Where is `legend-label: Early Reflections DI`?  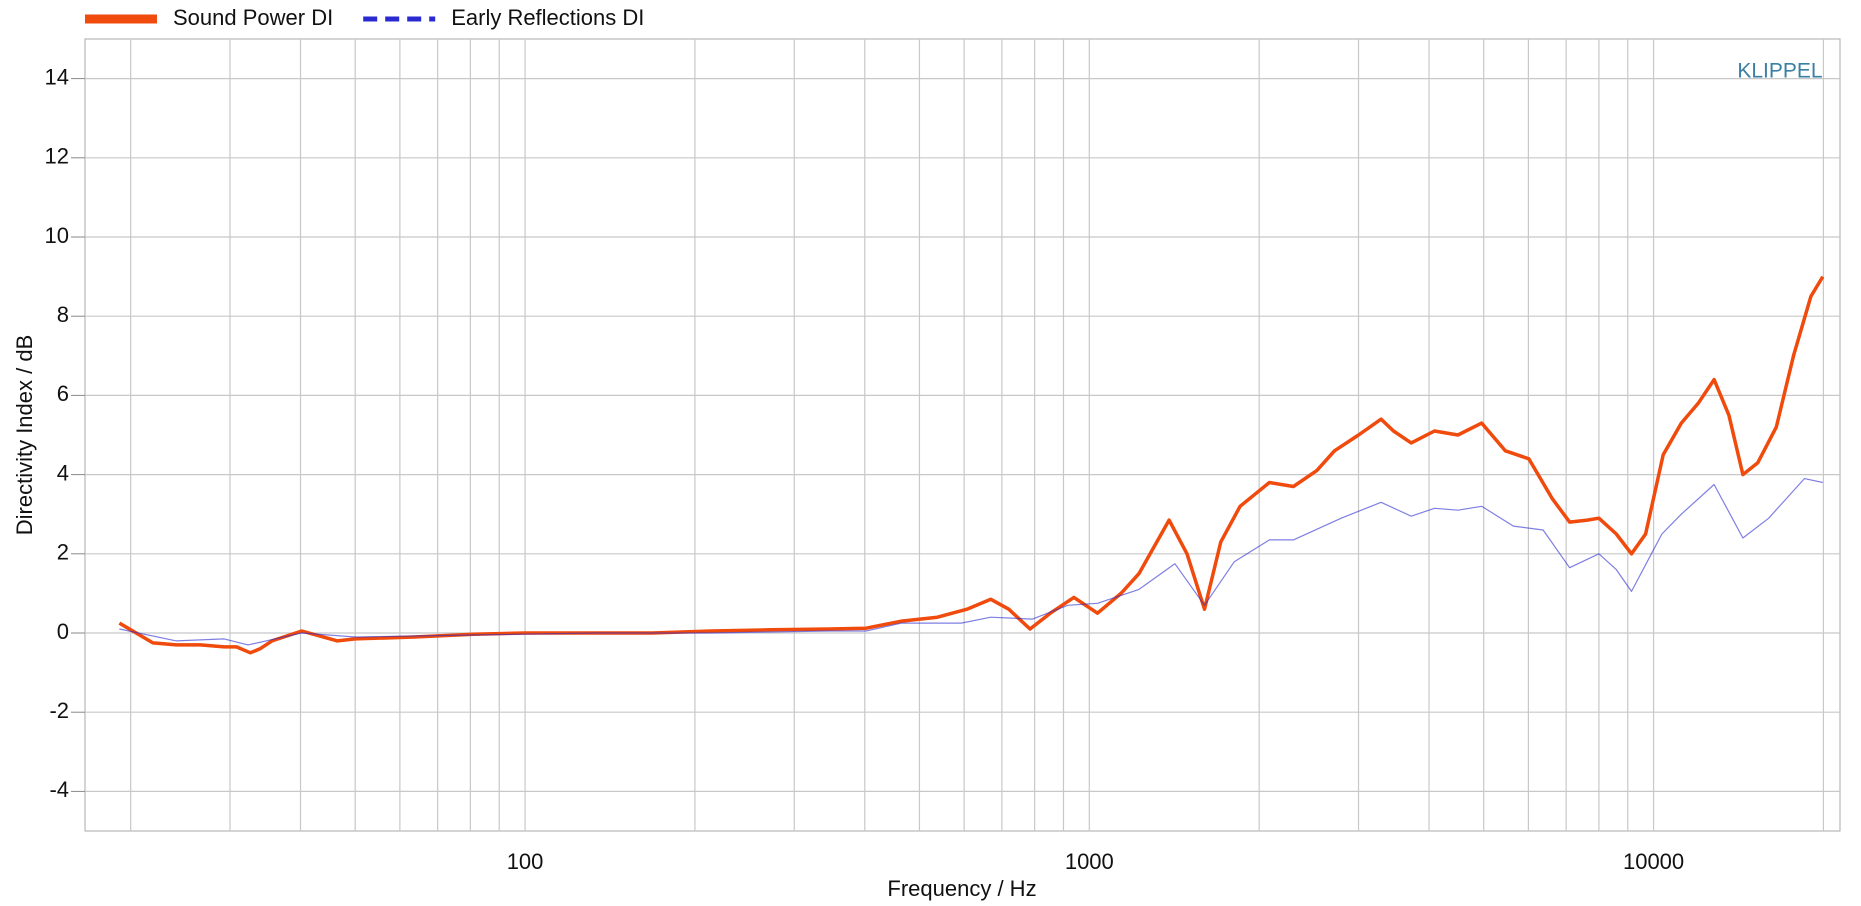 legend-label: Early Reflections DI is located at coordinates (547, 17).